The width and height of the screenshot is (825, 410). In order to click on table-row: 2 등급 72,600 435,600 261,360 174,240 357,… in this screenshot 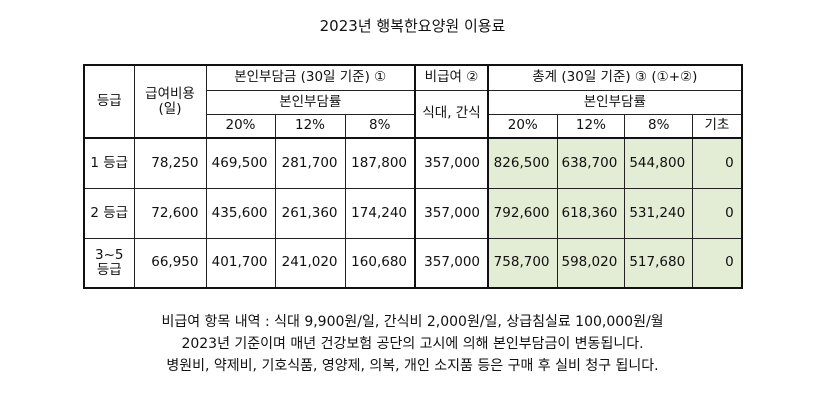, I will do `click(413, 213)`.